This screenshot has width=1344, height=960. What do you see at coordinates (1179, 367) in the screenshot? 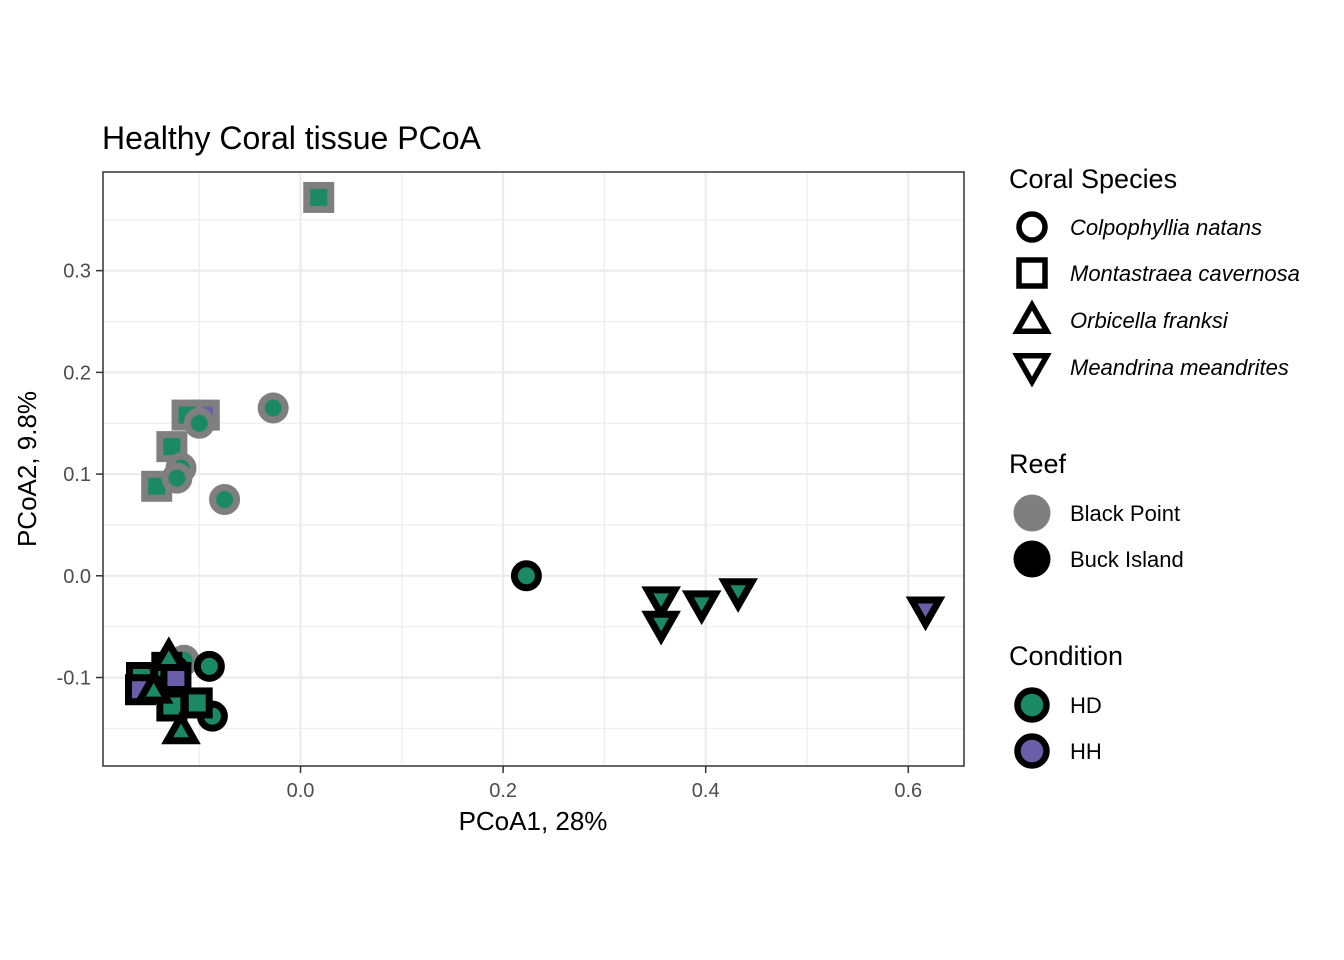
I see `legend-label: Meandrina meandrites` at bounding box center [1179, 367].